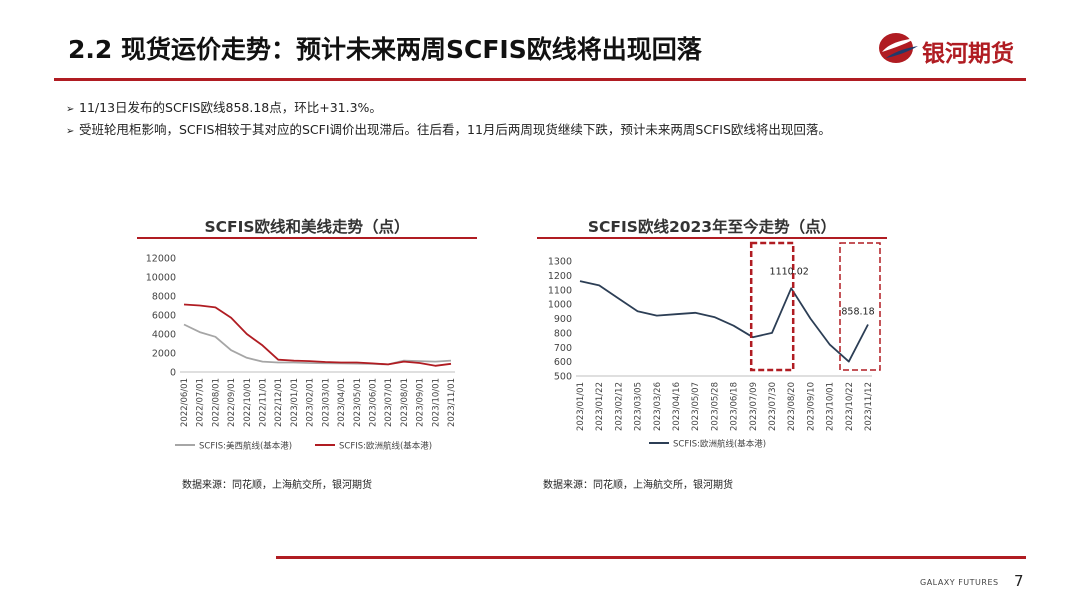 The height and width of the screenshot is (608, 1080). Describe the element at coordinates (754, 406) in the screenshot. I see `x-tick-label: 2023/07/09` at that location.